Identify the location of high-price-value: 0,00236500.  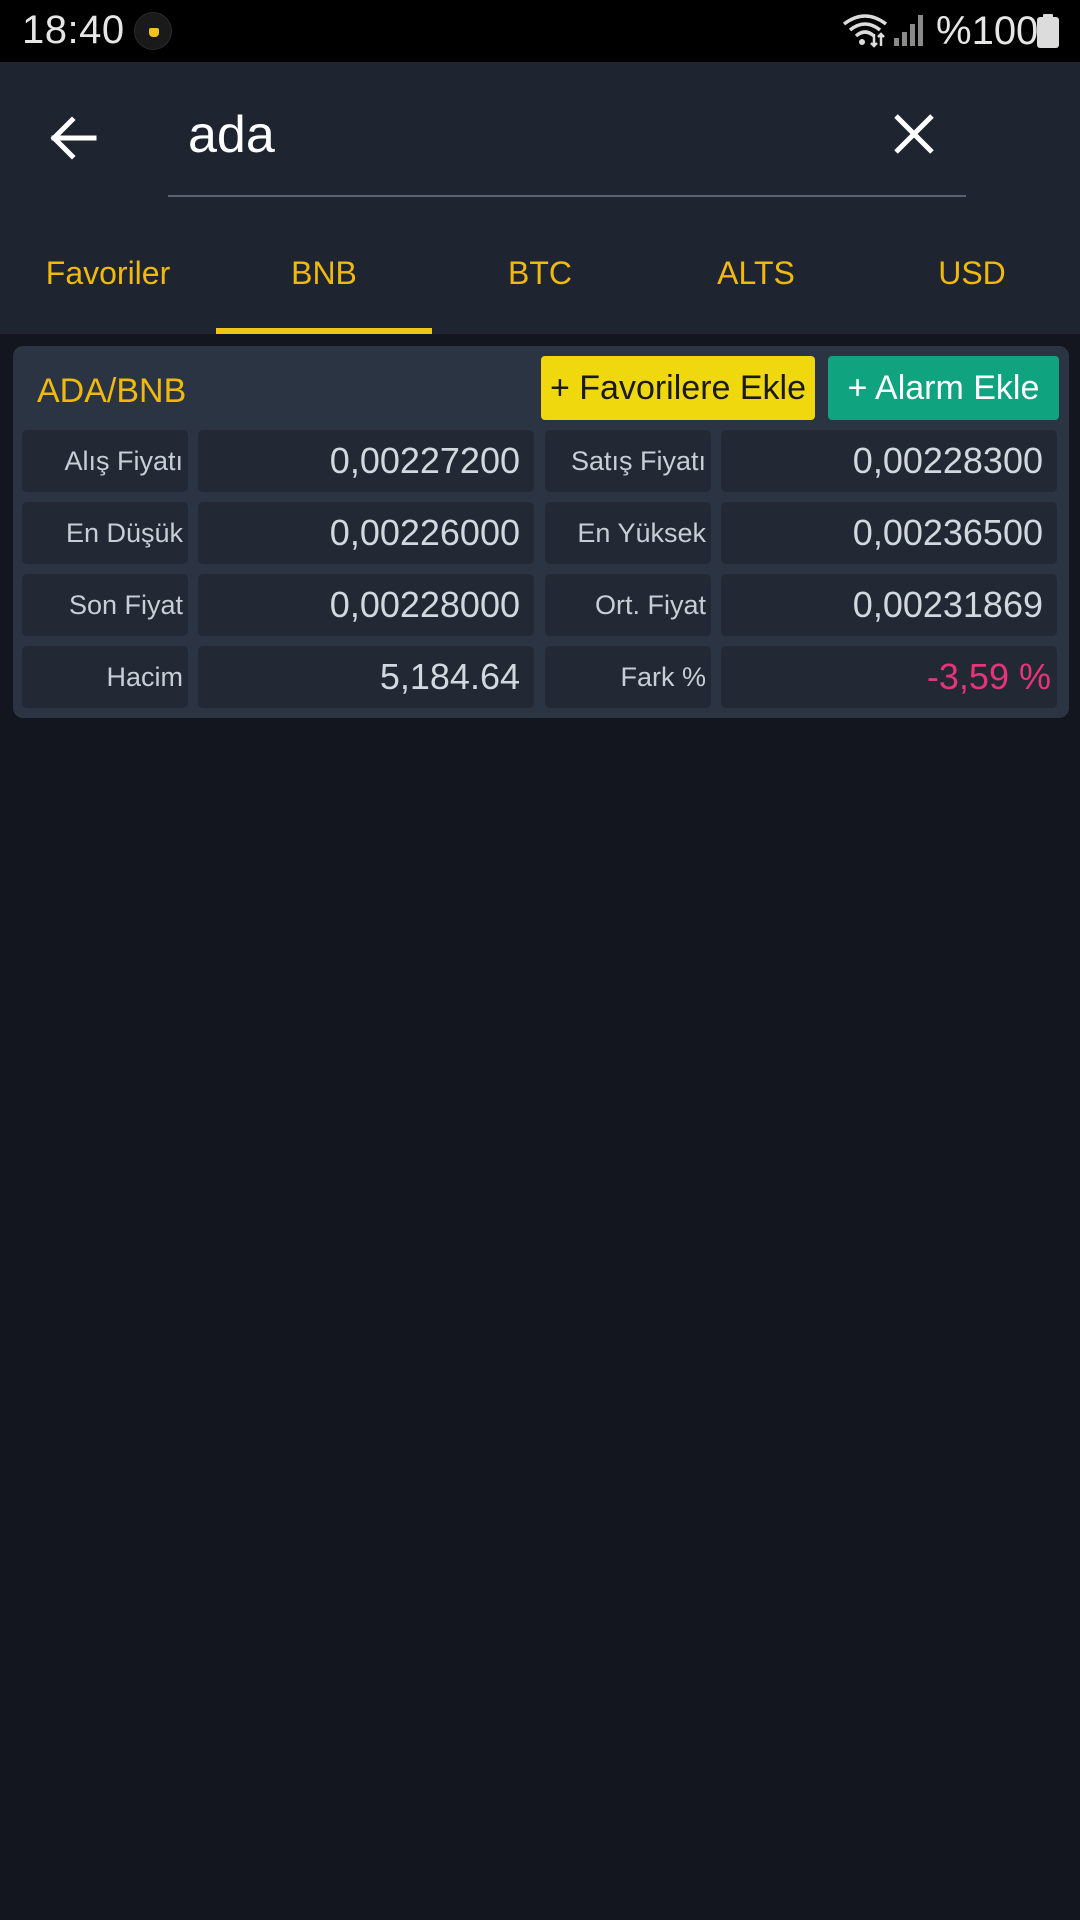
(889, 533).